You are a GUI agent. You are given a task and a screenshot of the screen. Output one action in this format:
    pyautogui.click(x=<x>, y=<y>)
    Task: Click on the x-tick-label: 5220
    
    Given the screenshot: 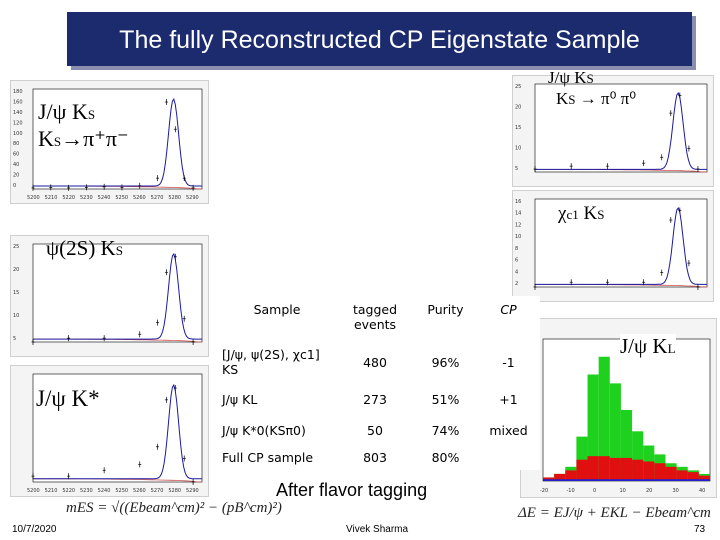 What is the action you would take?
    pyautogui.click(x=68, y=491)
    